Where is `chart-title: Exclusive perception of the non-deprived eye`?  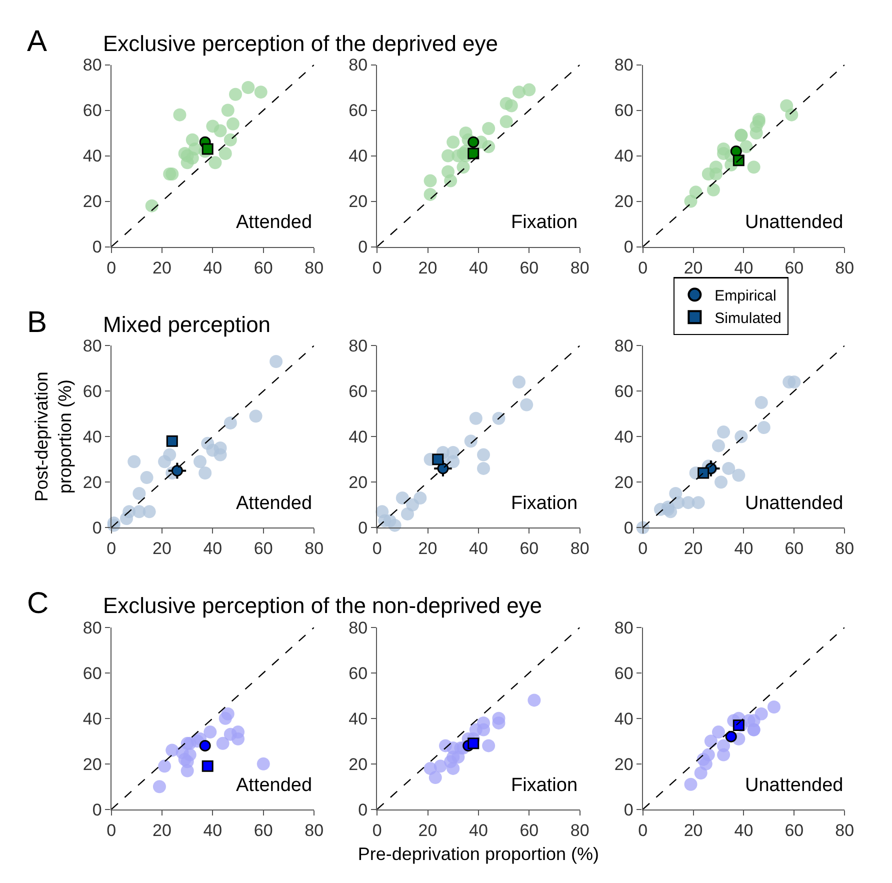 chart-title: Exclusive perception of the non-deprived eye is located at coordinates (322, 605).